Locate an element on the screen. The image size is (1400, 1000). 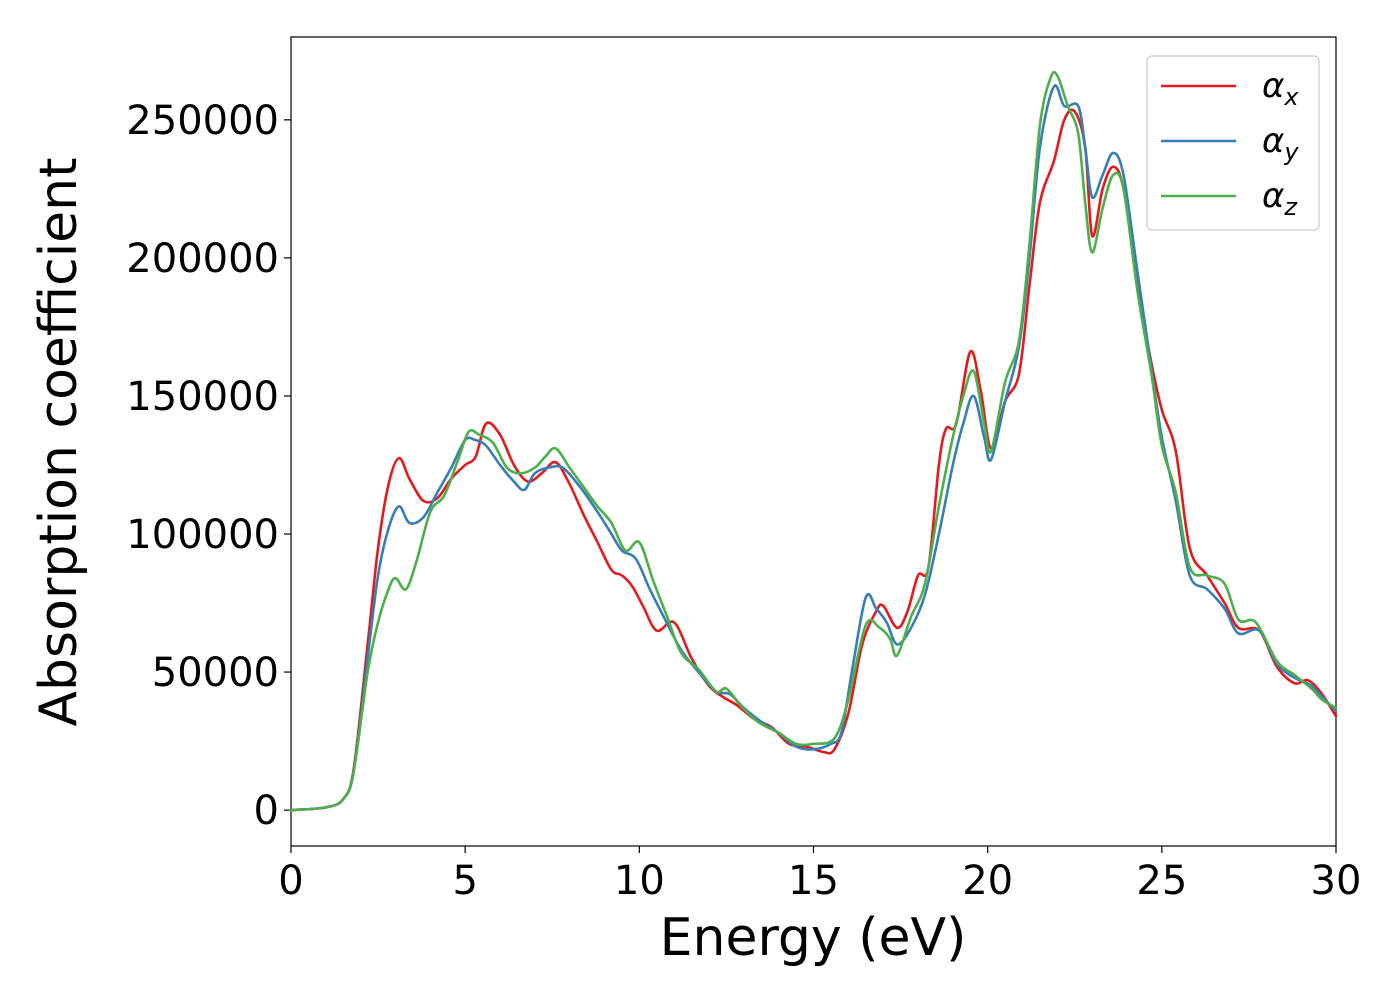
y-axis-title: Absorption coefficient is located at coordinates (59, 441).